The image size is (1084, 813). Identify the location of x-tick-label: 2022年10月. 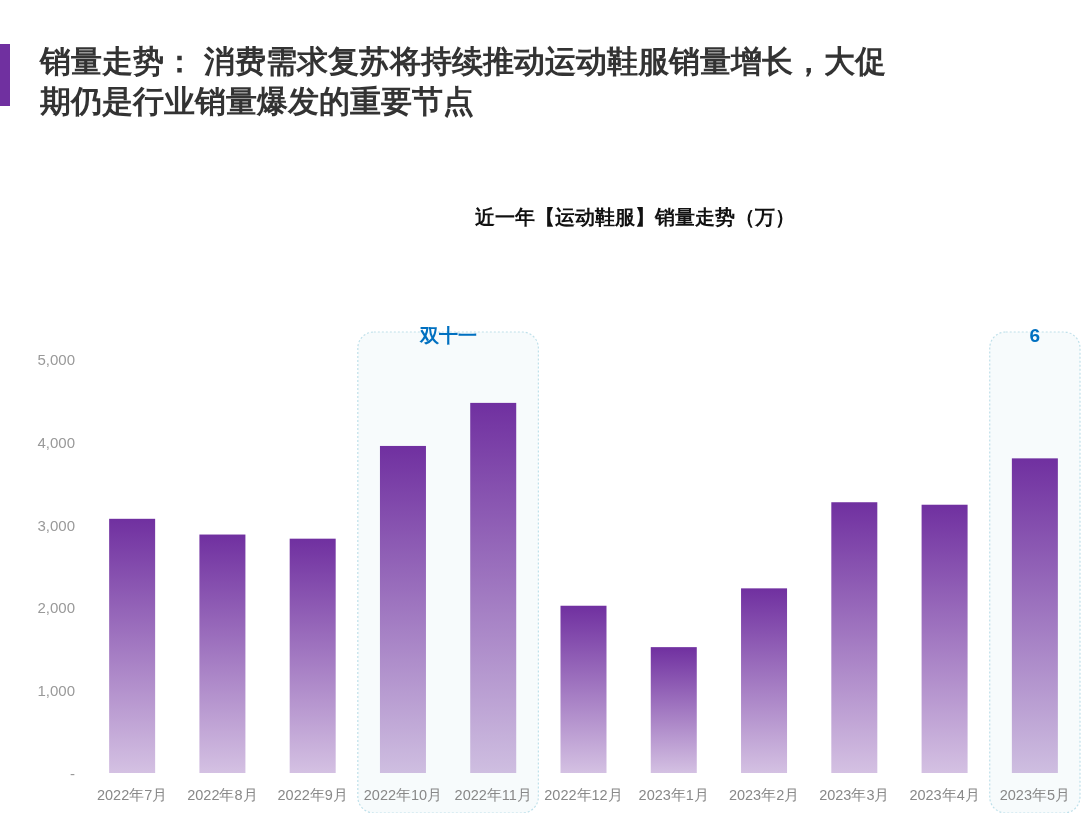
(403, 795).